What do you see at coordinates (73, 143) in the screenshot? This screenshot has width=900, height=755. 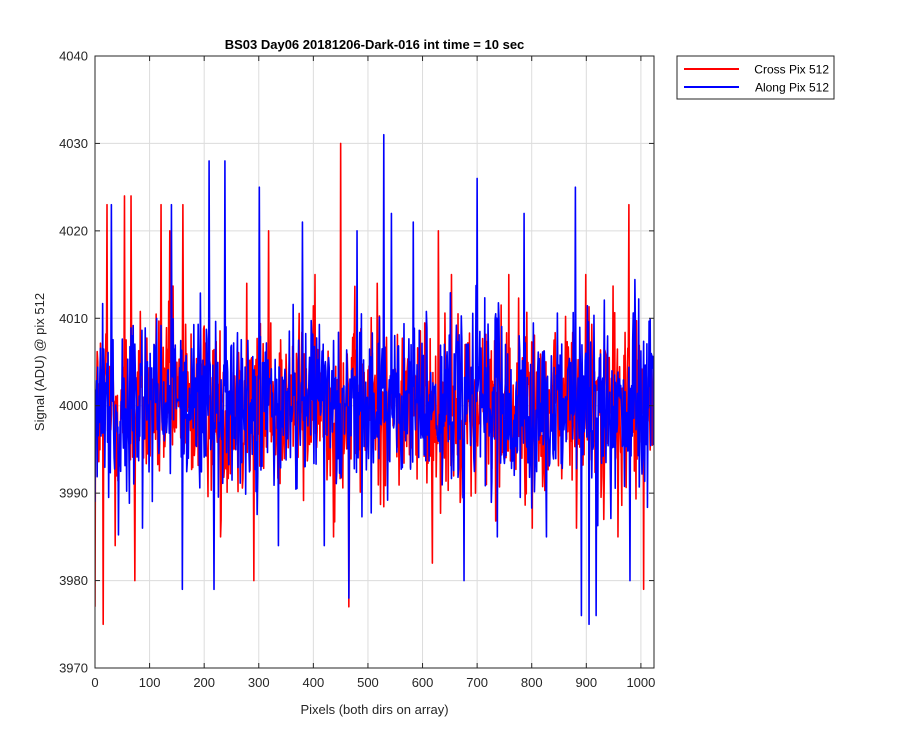 I see `y-tick-label: 4030` at bounding box center [73, 143].